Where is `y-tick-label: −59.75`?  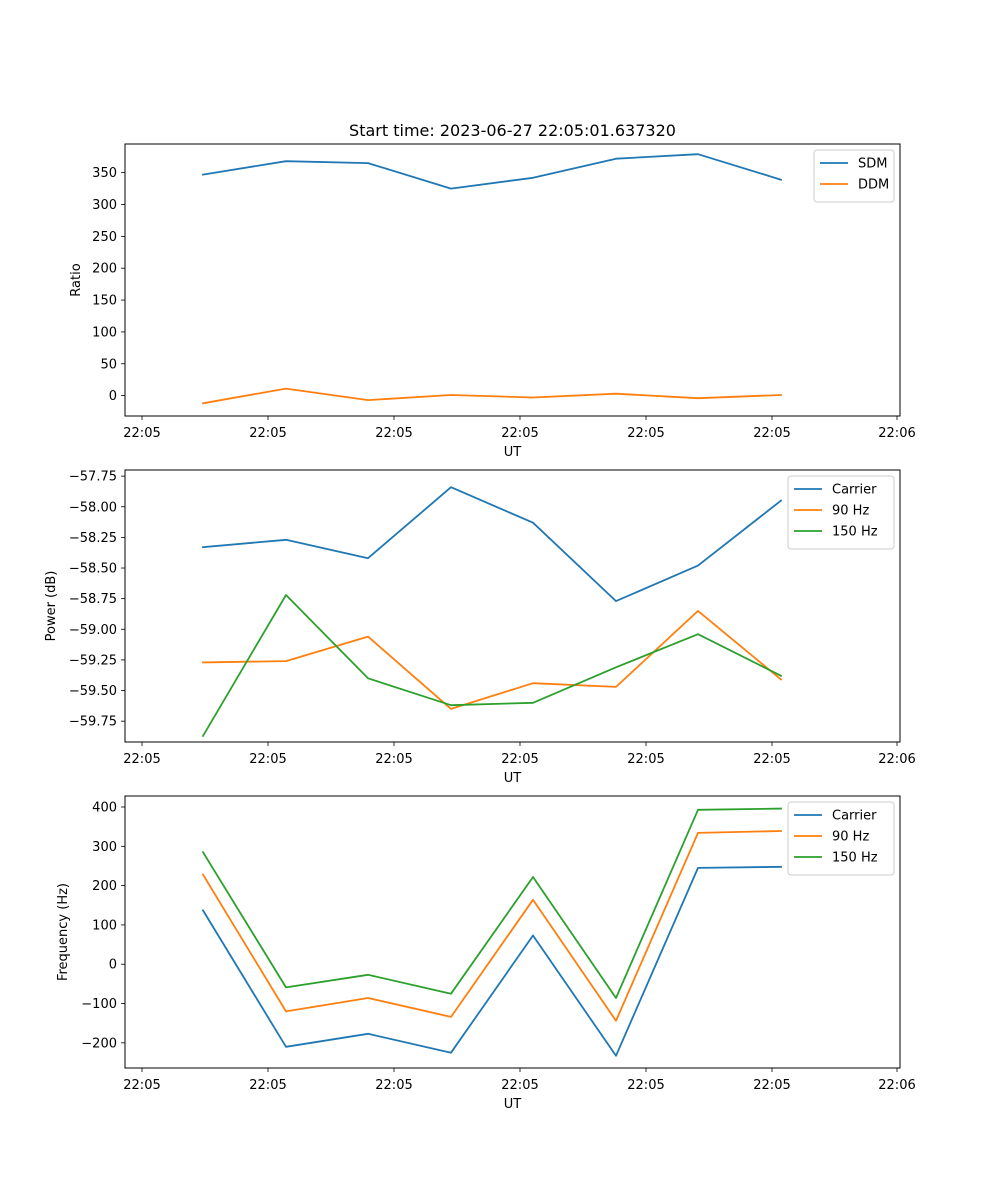
y-tick-label: −59.75 is located at coordinates (93, 722).